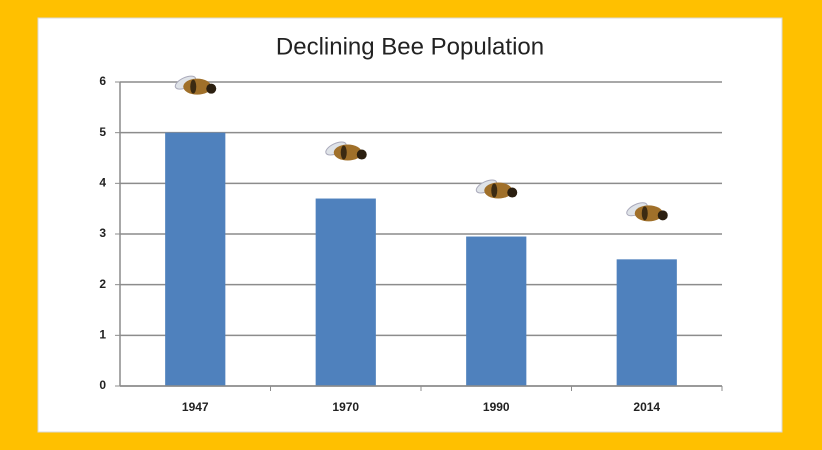 The image size is (822, 450). Describe the element at coordinates (102, 284) in the screenshot. I see `y-tick-label: 2` at that location.